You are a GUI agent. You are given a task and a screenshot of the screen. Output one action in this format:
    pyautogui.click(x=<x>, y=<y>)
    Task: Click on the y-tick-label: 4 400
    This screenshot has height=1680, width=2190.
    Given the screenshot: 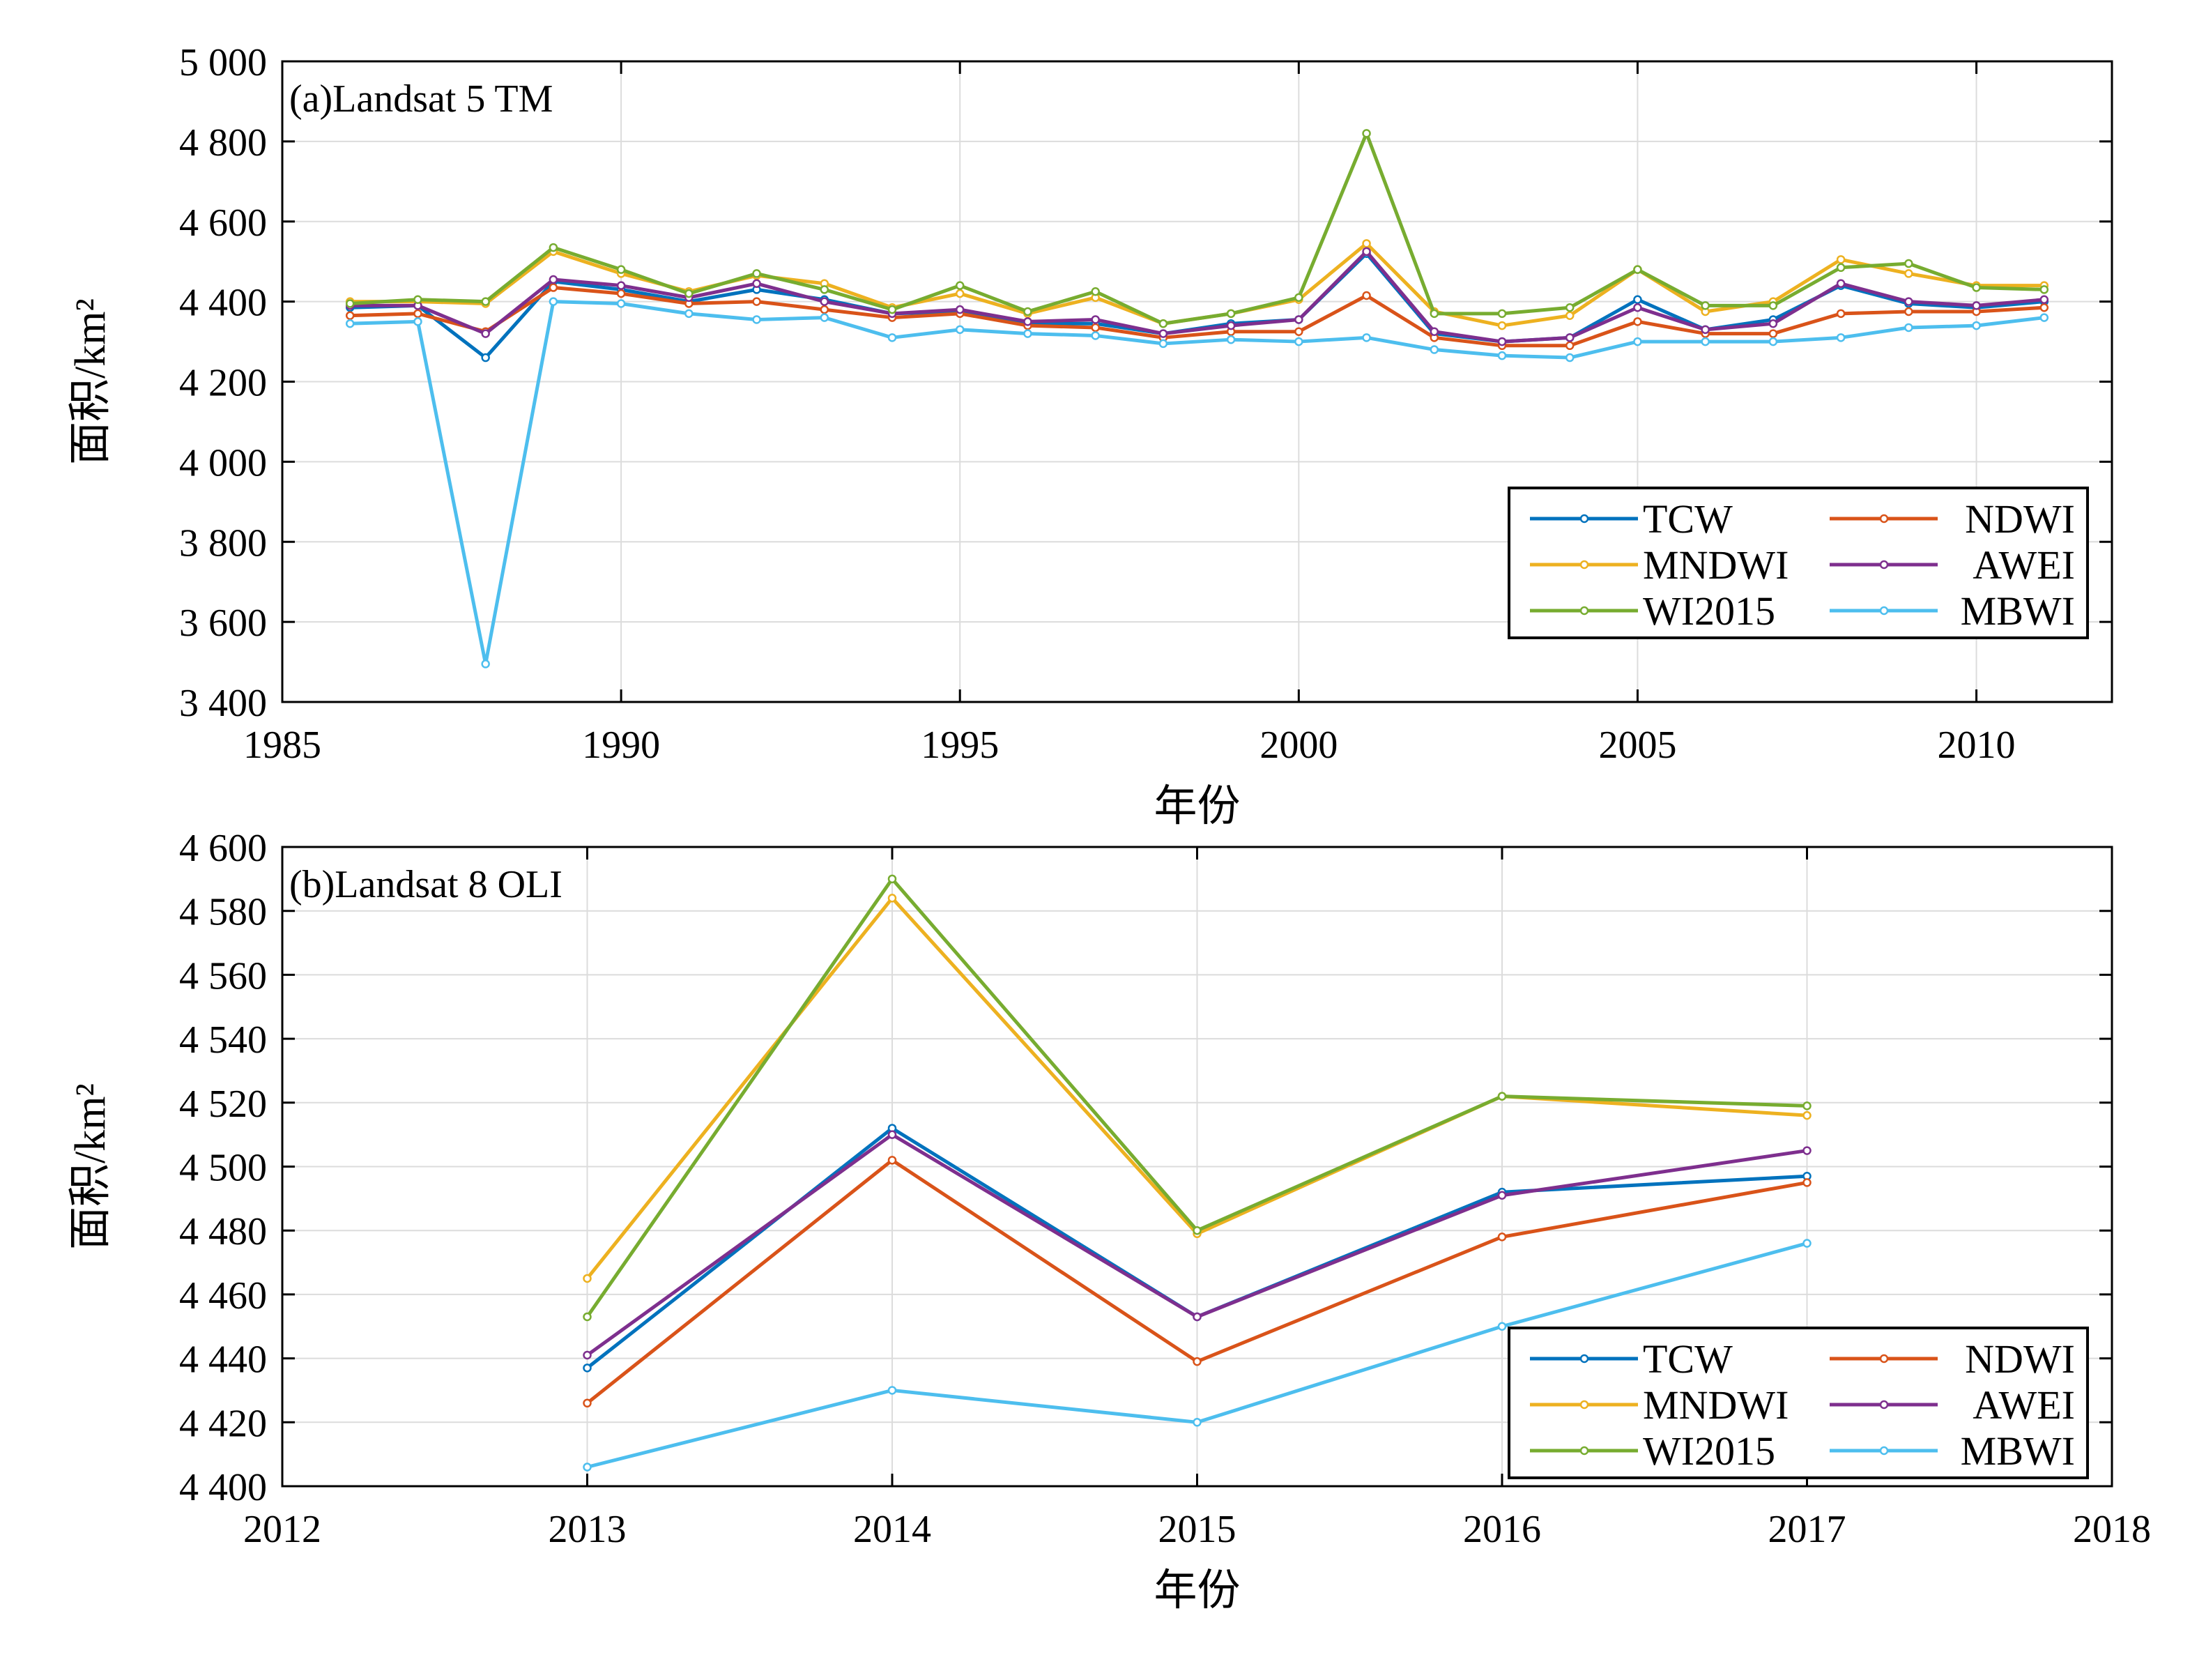 What is the action you would take?
    pyautogui.click(x=223, y=1487)
    